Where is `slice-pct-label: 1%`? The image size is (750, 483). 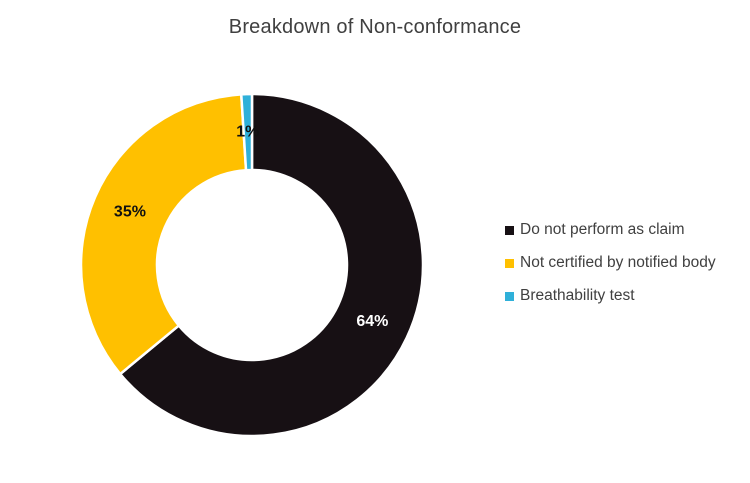 slice-pct-label: 1% is located at coordinates (247, 132).